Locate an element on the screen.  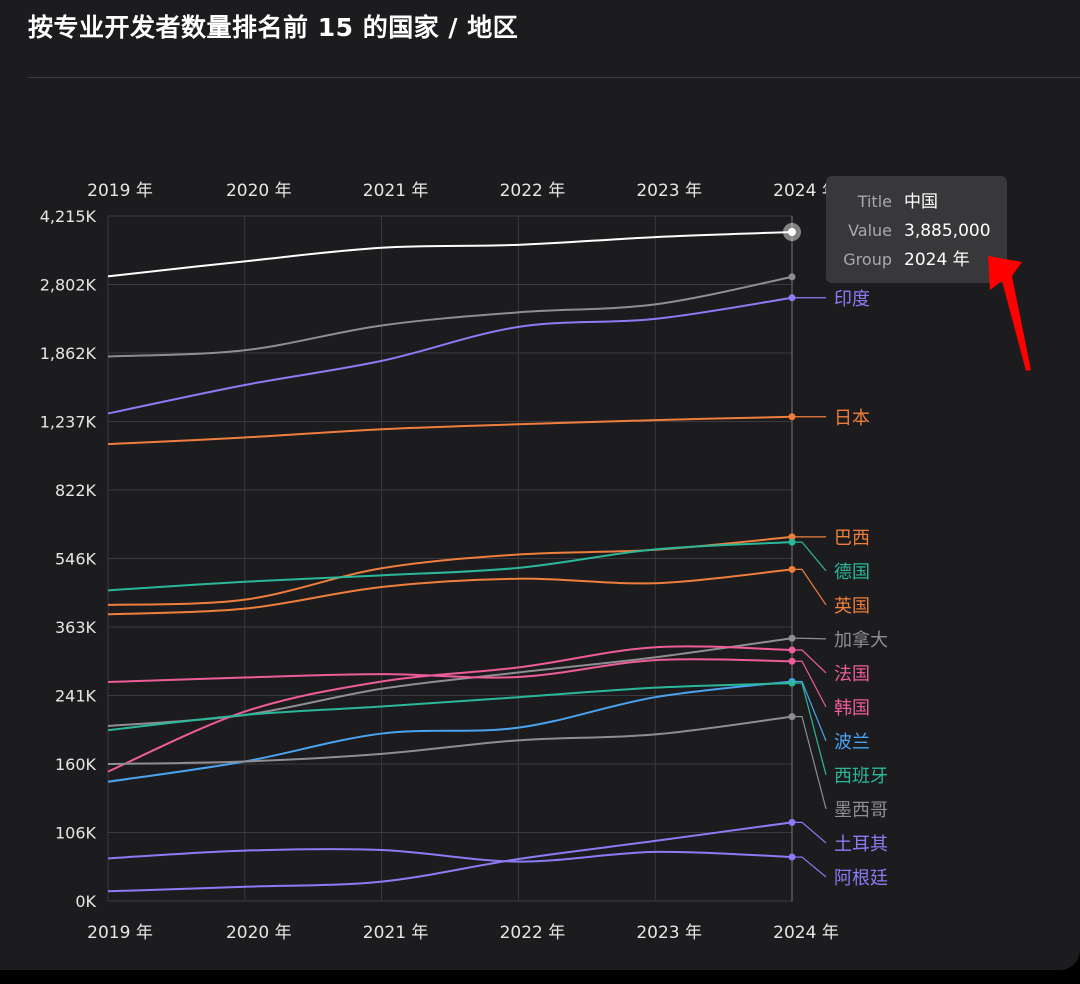
y-tick-label: 1,237K is located at coordinates (68, 422).